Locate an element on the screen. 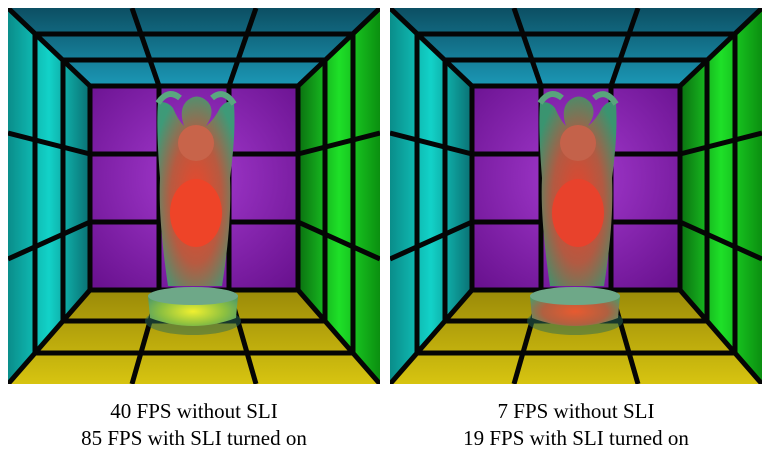  left-caption-line1: 40 FPS without SLI is located at coordinates (194, 411).